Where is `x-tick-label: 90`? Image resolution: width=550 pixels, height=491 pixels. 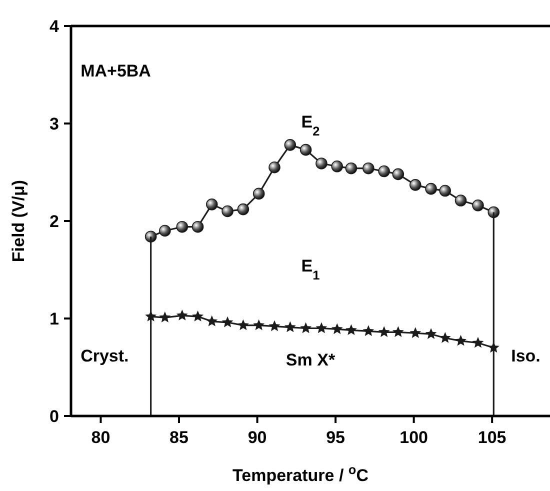
x-tick-label: 90 is located at coordinates (257, 437).